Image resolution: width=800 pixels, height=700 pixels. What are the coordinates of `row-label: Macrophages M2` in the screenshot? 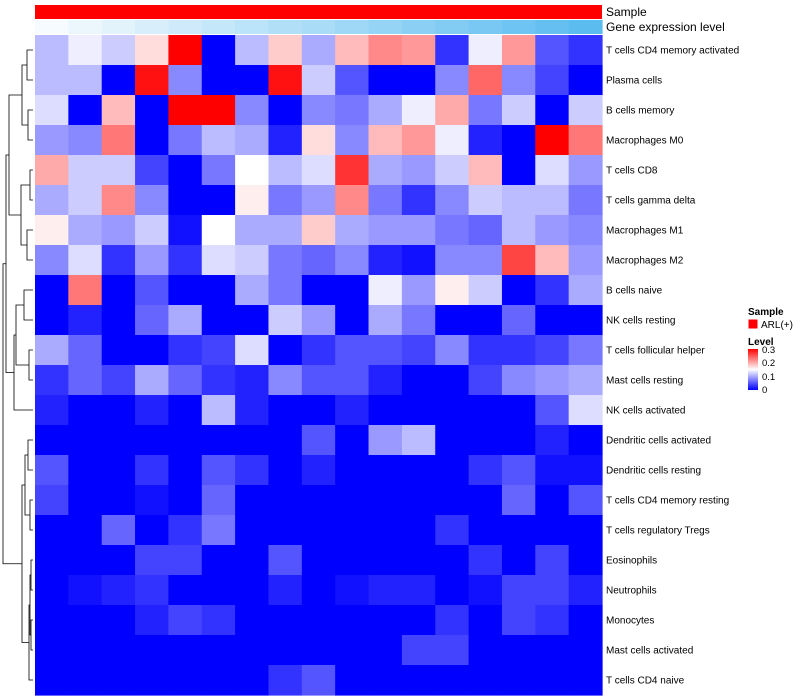 It's located at (645, 261).